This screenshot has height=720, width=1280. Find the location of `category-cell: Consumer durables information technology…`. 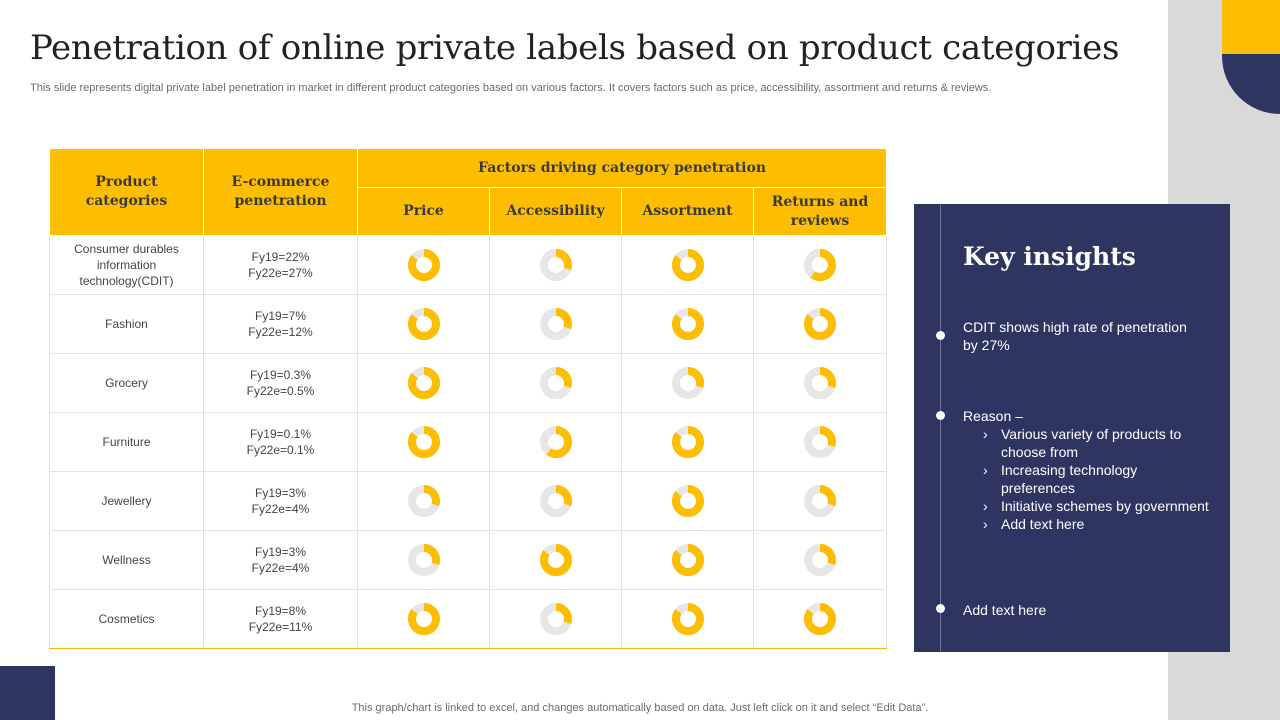

category-cell: Consumer durables information technology… is located at coordinates (126, 265).